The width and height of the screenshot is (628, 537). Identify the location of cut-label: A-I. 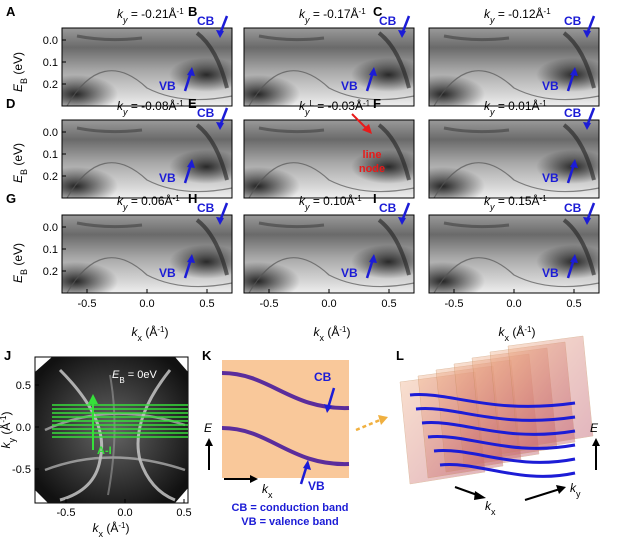
(104, 451).